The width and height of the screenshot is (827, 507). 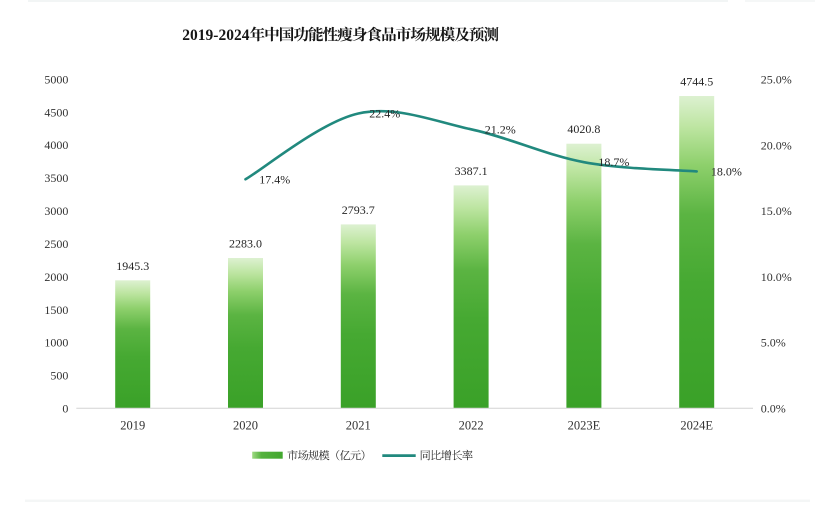 What do you see at coordinates (776, 277) in the screenshot?
I see `svg-text: 10.0%` at bounding box center [776, 277].